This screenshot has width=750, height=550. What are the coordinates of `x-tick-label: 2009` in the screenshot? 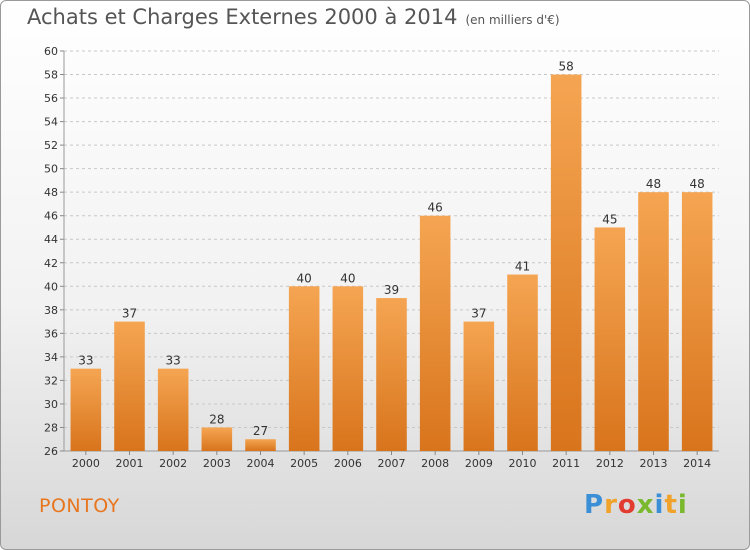 It's located at (479, 463).